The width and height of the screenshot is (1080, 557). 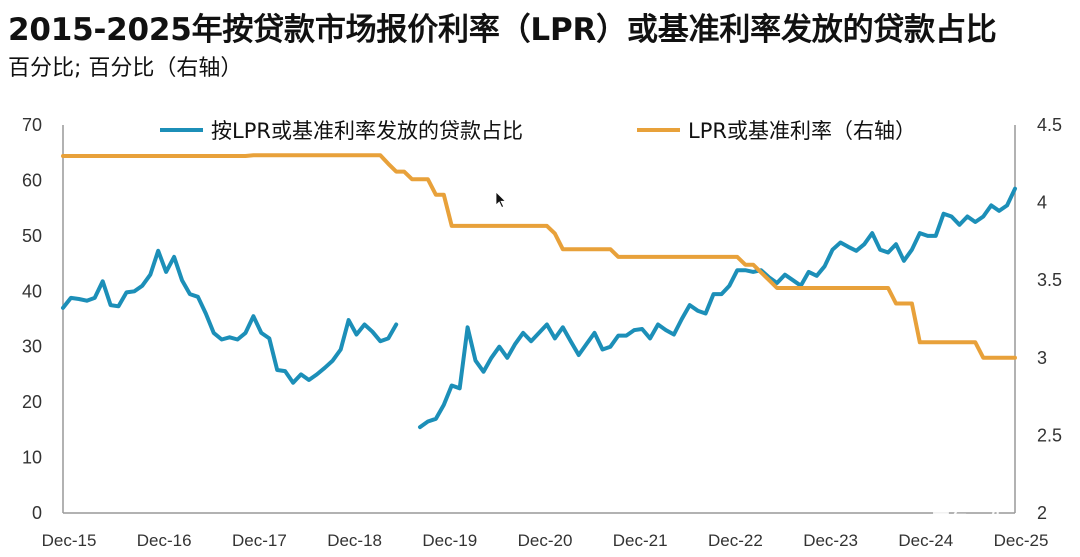 I want to click on x-tick-label: Dec-21, so click(x=640, y=540).